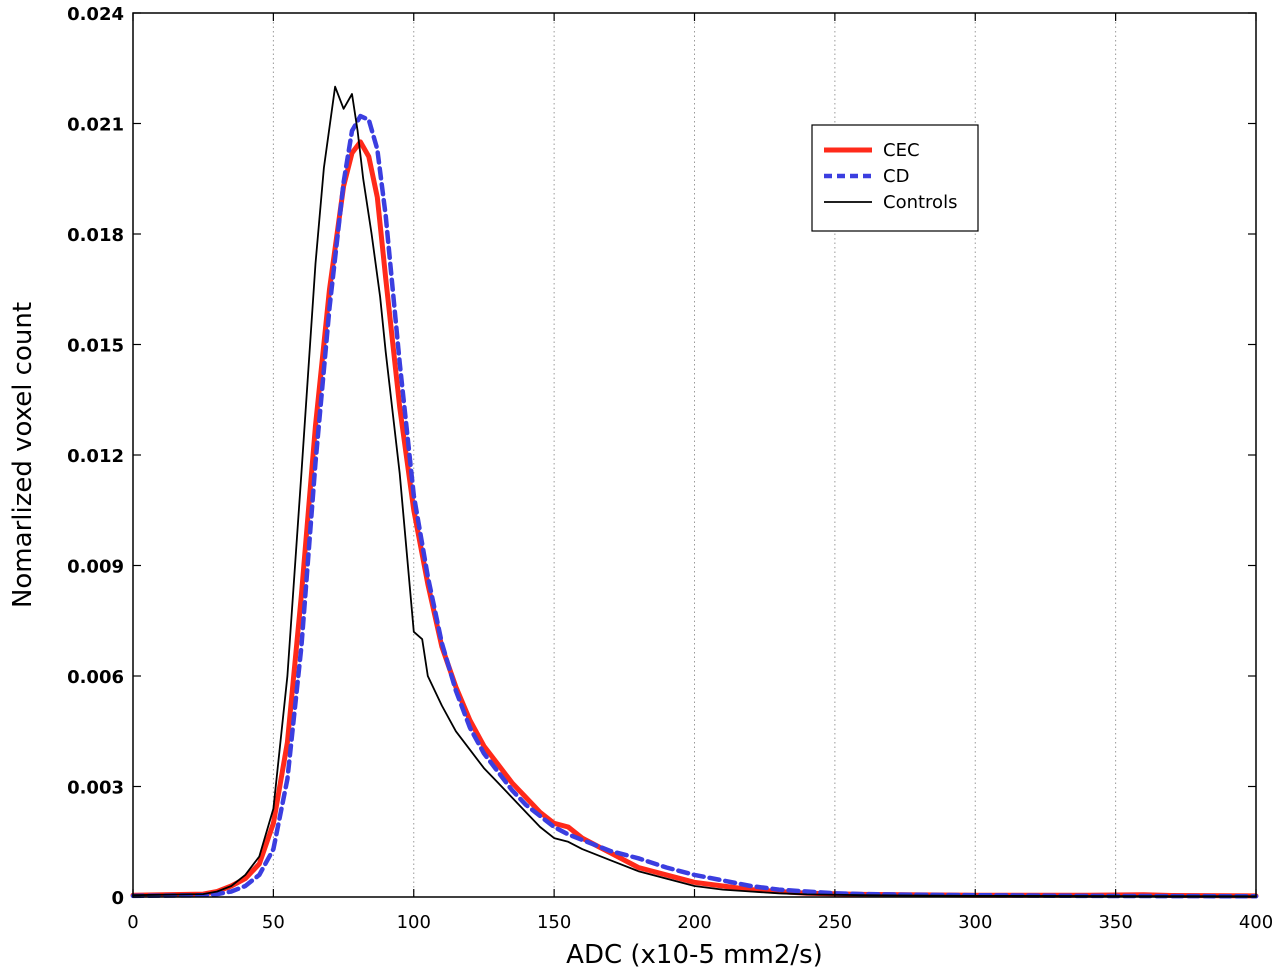 This screenshot has width=1280, height=975. I want to click on x-tick-label: 0, so click(132, 922).